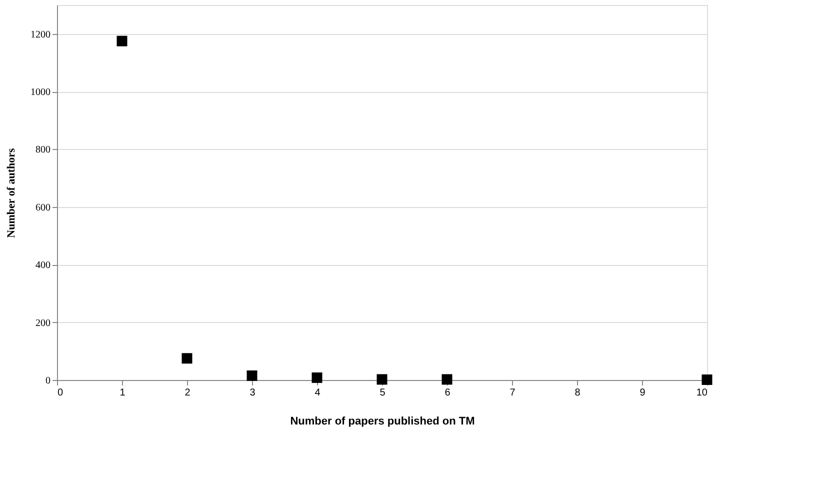 The image size is (821, 489). Describe the element at coordinates (702, 393) in the screenshot. I see `x-tick-label: 10` at that location.